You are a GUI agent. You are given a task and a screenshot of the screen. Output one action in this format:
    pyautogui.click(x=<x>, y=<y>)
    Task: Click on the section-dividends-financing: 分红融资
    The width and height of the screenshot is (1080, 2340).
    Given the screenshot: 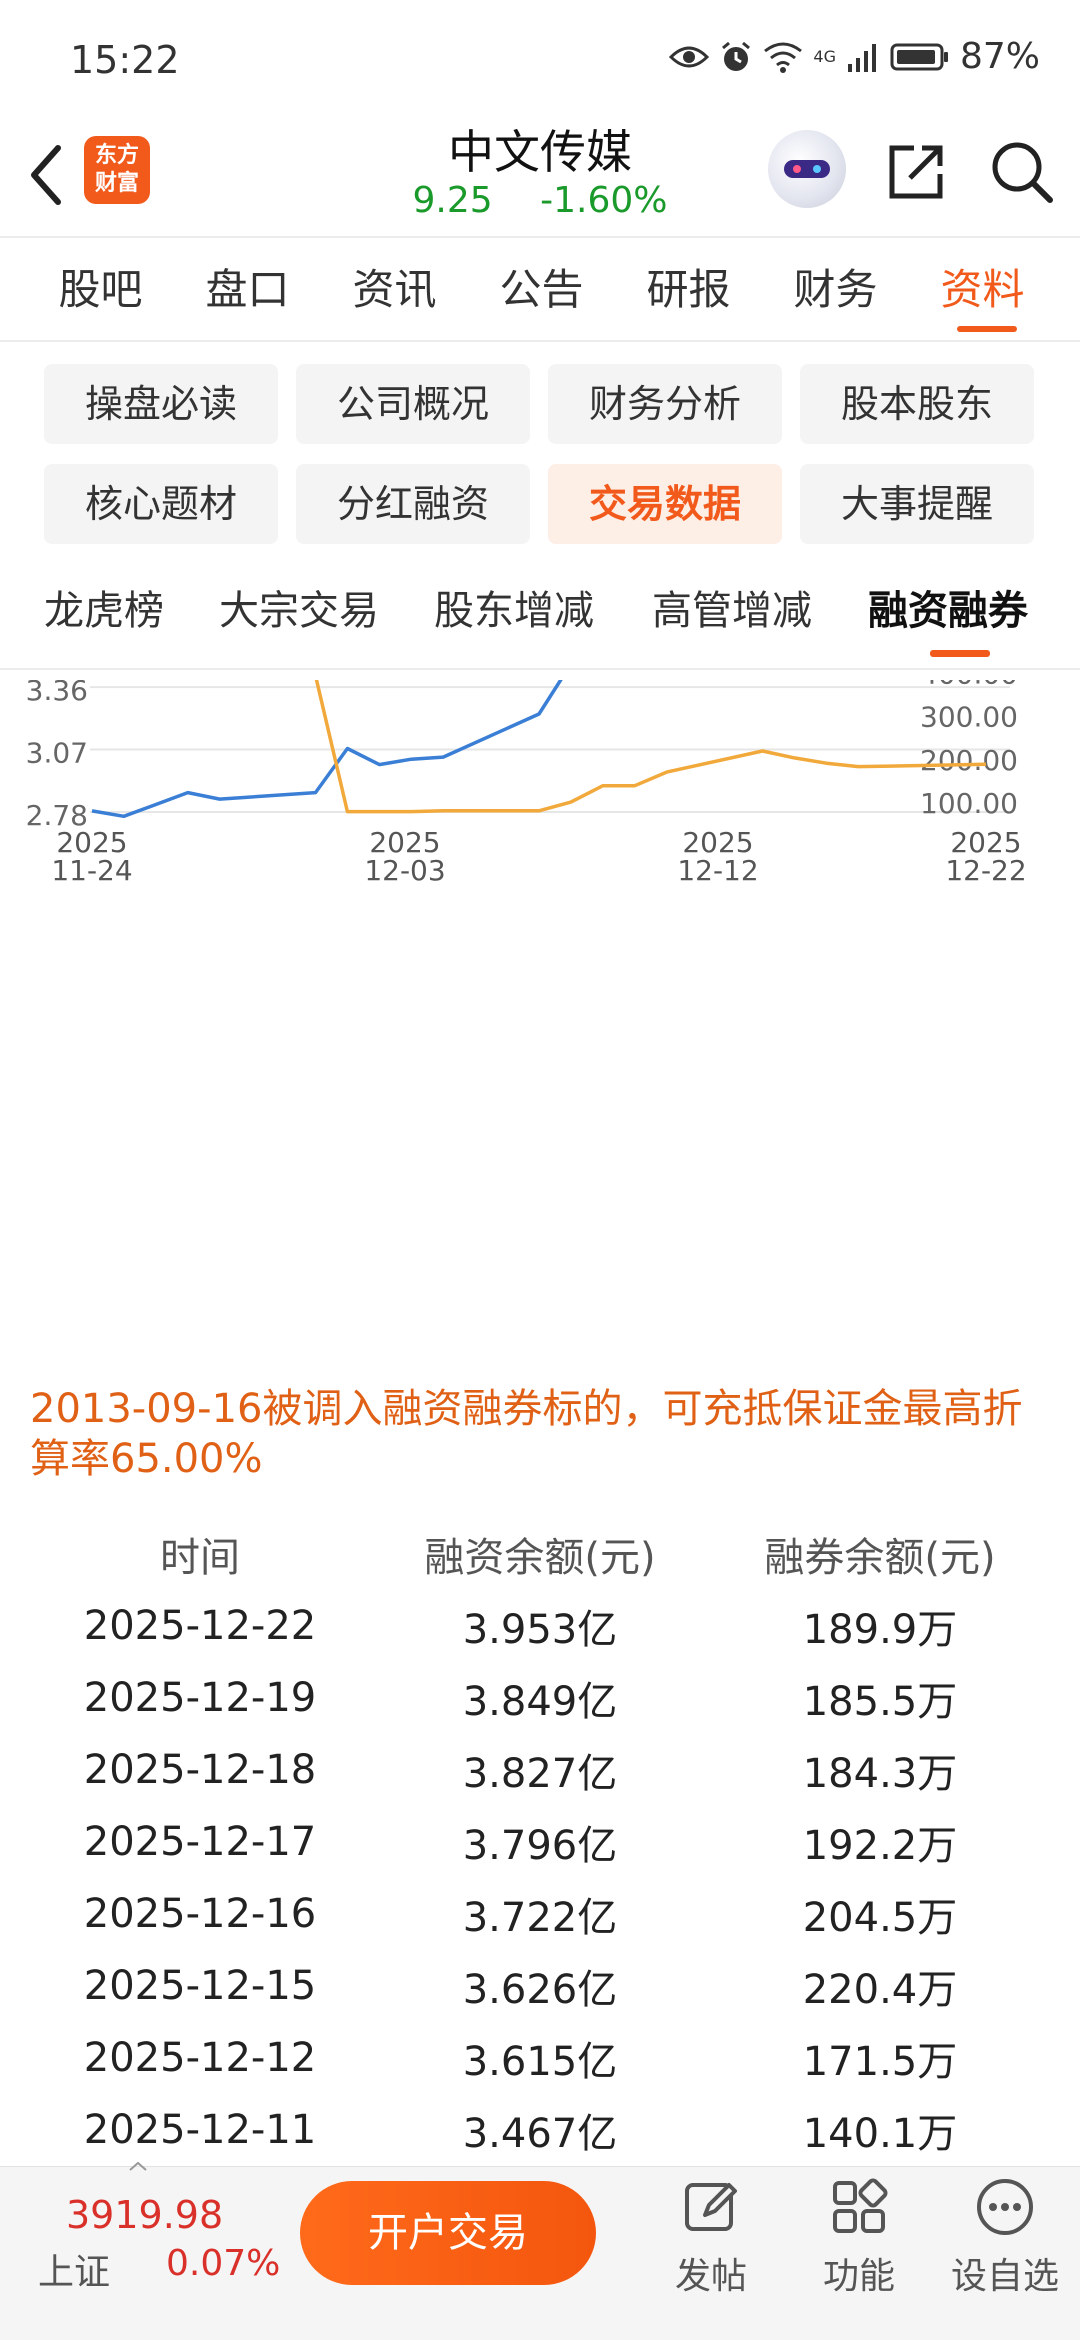 What is the action you would take?
    pyautogui.click(x=413, y=504)
    